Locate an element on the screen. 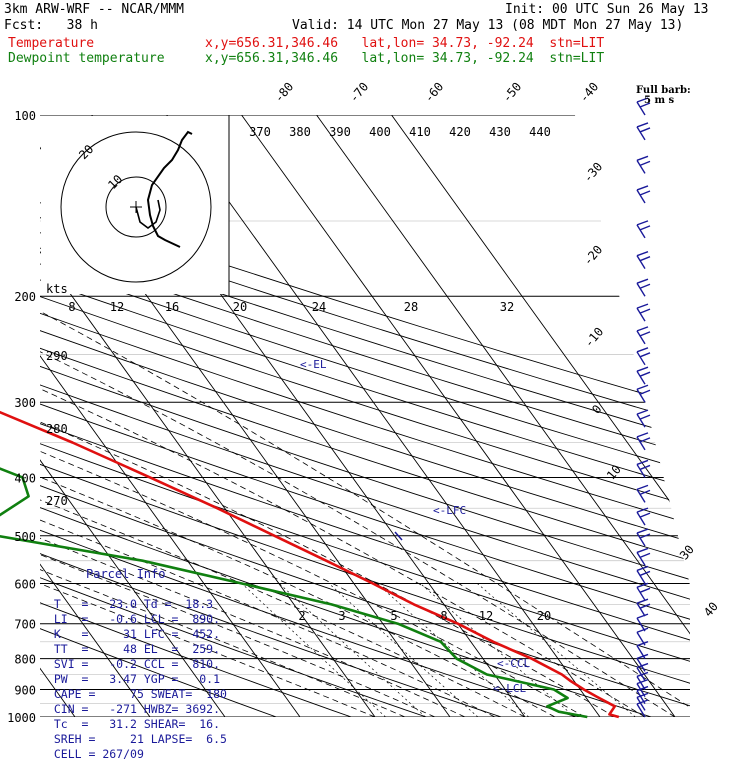 The image size is (740, 762). mixing-ratio-label: 32 is located at coordinates (507, 307).